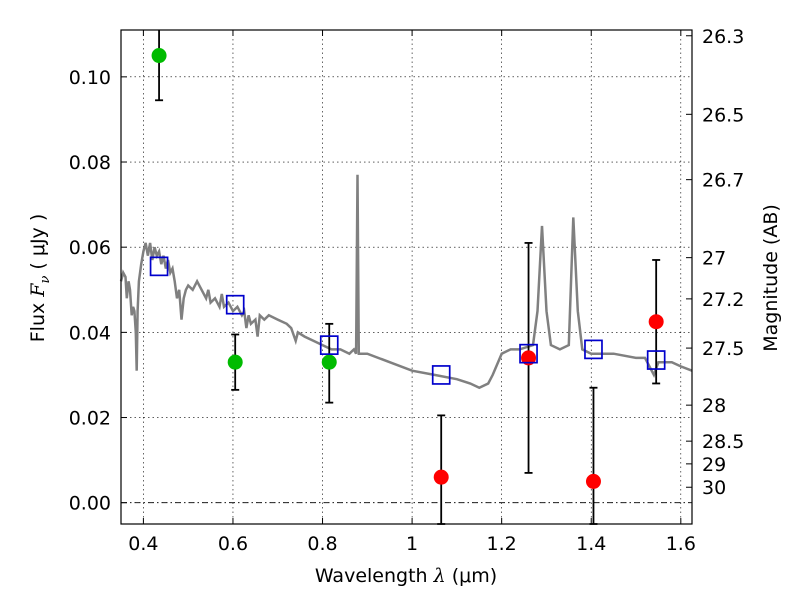  I want to click on y-tick-label: 0.02, so click(90, 419).